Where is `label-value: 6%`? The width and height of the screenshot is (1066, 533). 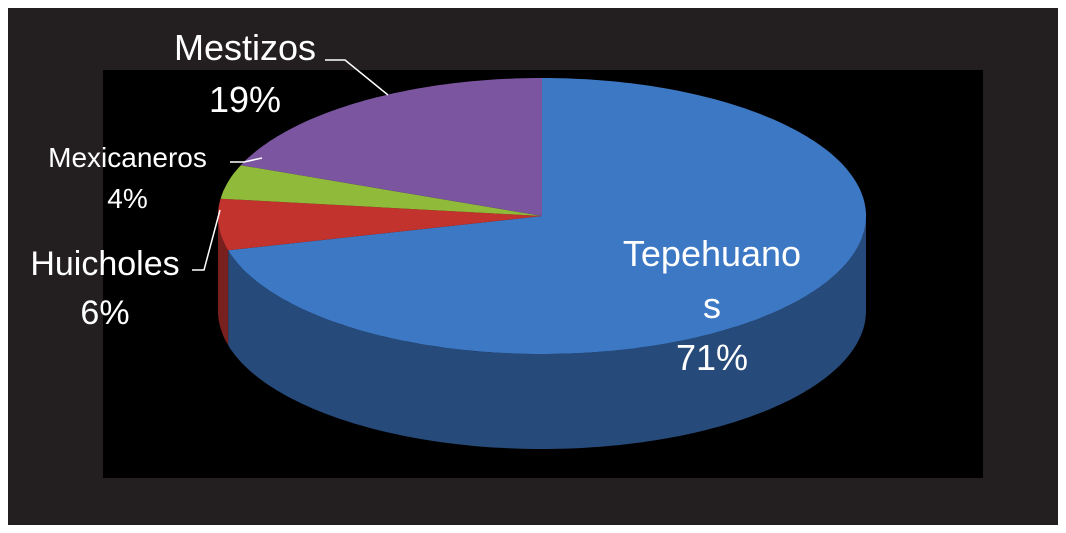
label-value: 6% is located at coordinates (105, 313).